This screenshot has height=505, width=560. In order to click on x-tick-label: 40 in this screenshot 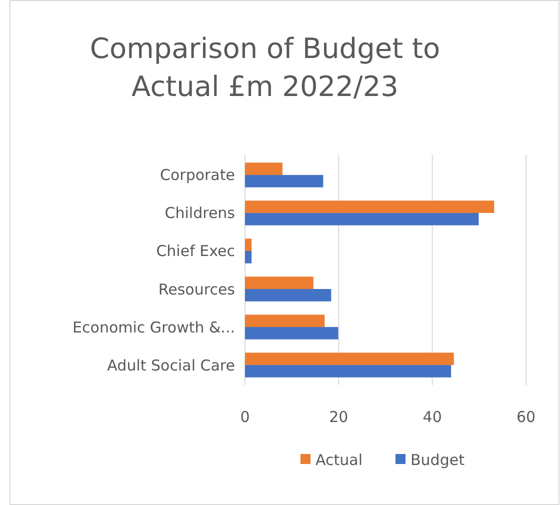, I will do `click(432, 417)`.